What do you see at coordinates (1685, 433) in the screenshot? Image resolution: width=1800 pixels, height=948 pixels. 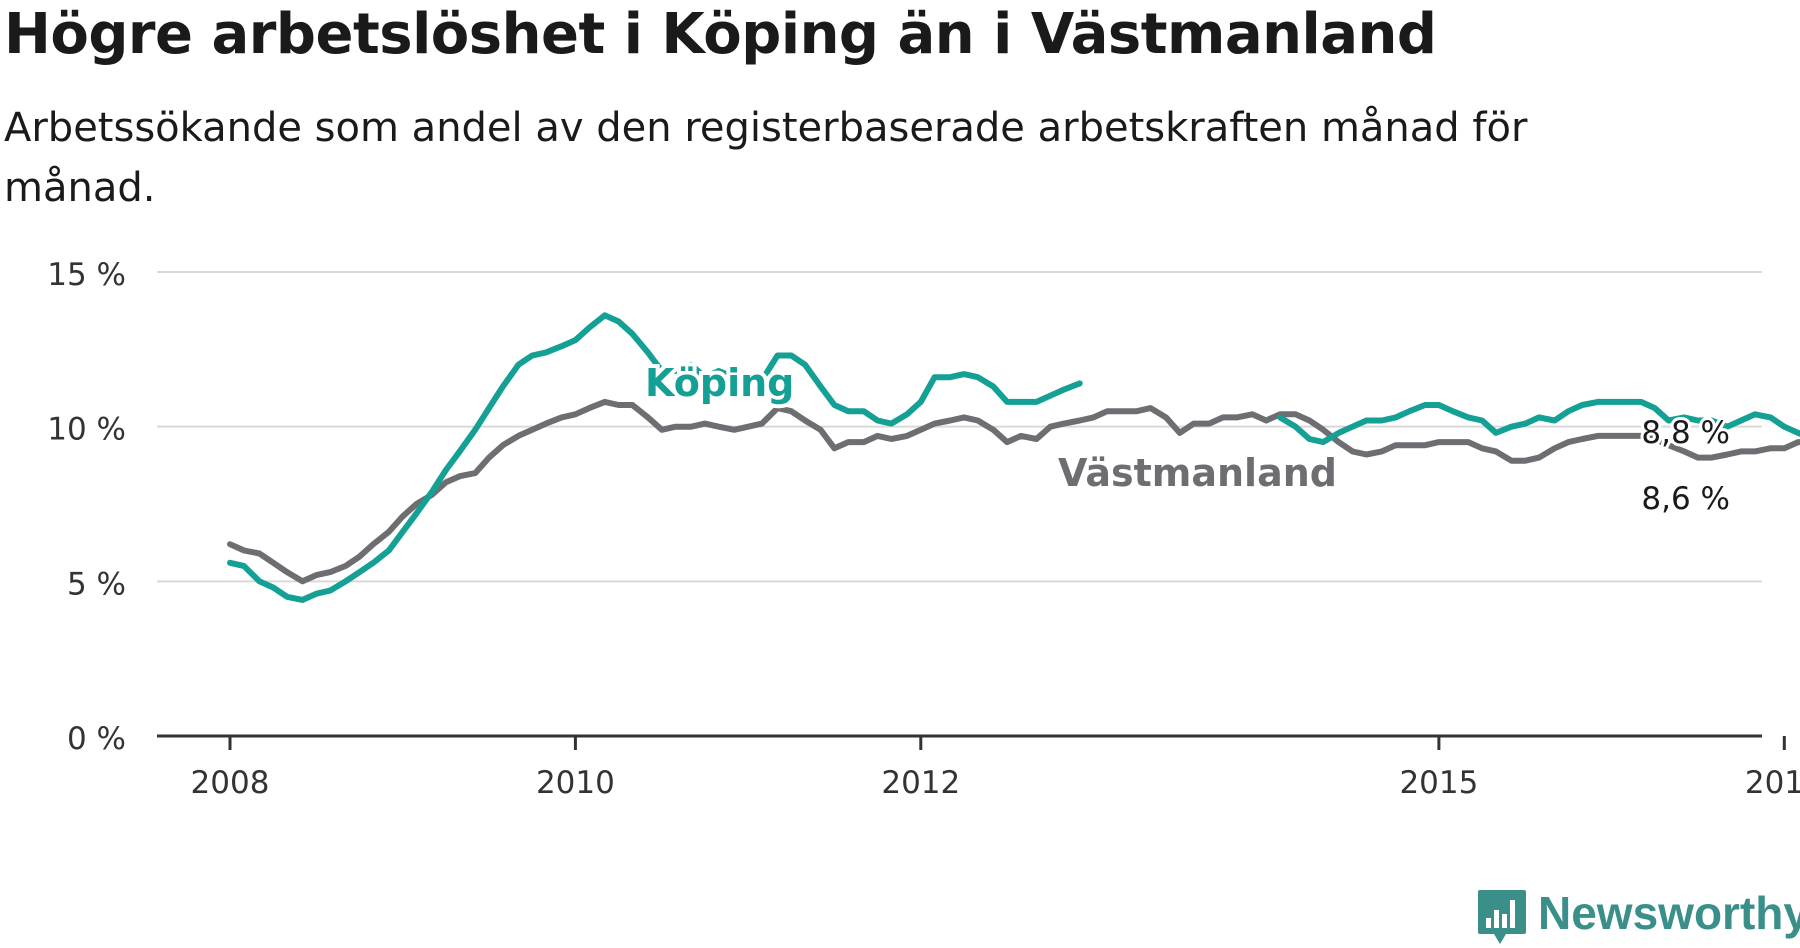 I see `end-value-label-koping: 8,8 %` at bounding box center [1685, 433].